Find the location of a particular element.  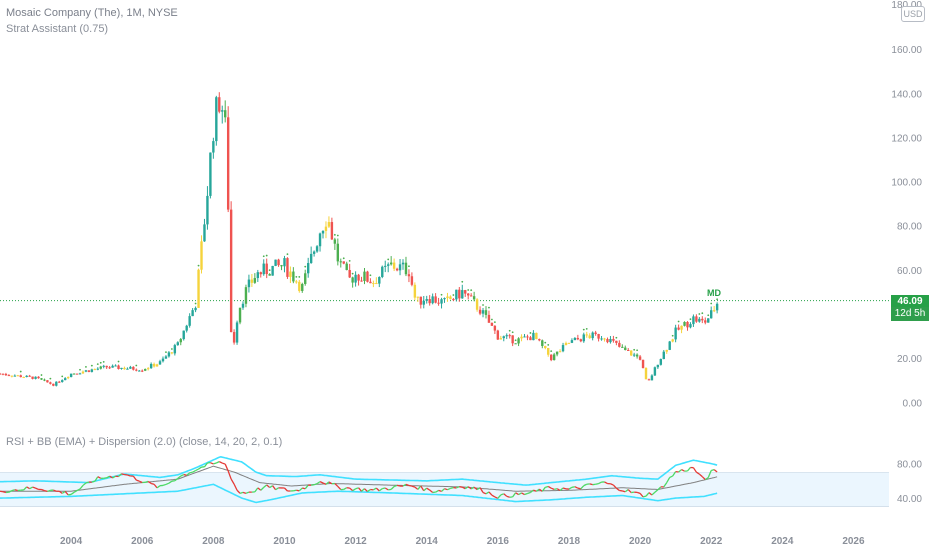

indicator-legend-strat: Strat Assistant (0.75) is located at coordinates (57, 29).